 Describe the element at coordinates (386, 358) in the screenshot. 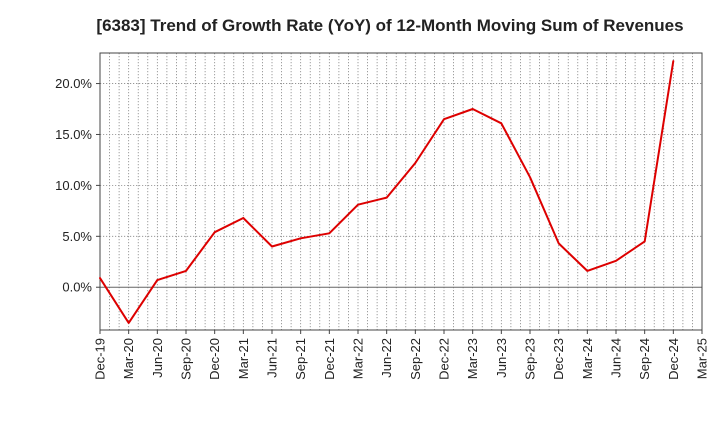

I see `x-tick-label: Jun-22` at that location.